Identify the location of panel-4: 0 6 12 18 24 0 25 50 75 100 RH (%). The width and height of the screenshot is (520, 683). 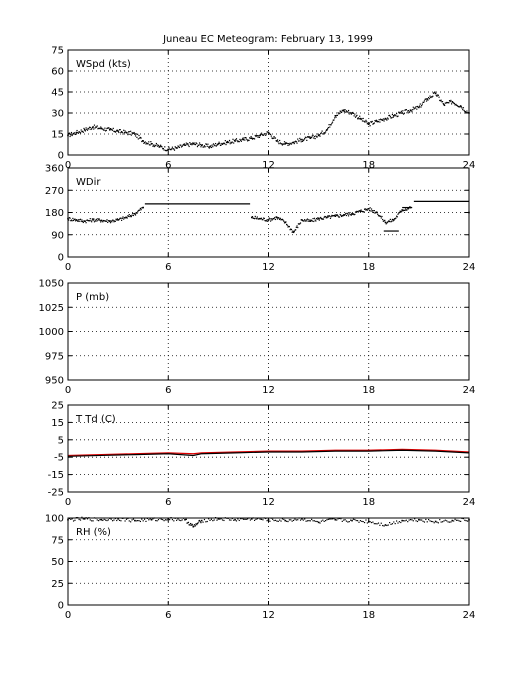
(260, 568).